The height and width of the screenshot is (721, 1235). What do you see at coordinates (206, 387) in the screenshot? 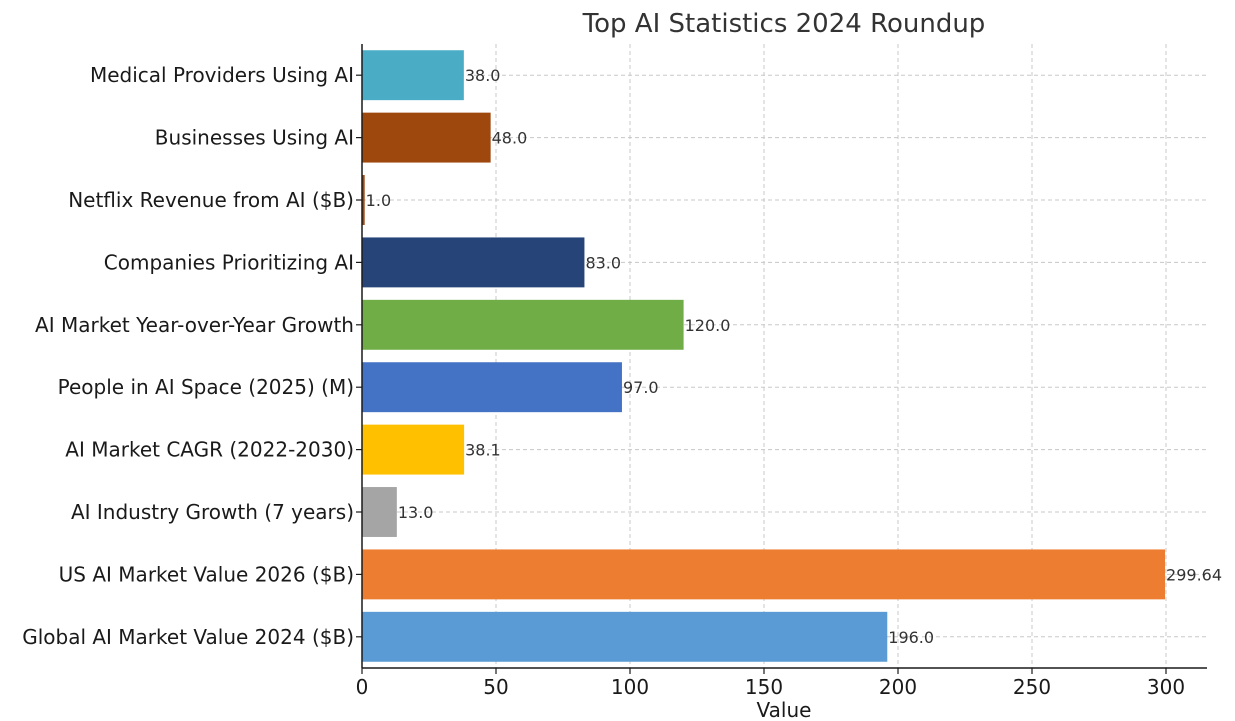
I see `category-label: People in AI Space (2025) (M)` at bounding box center [206, 387].